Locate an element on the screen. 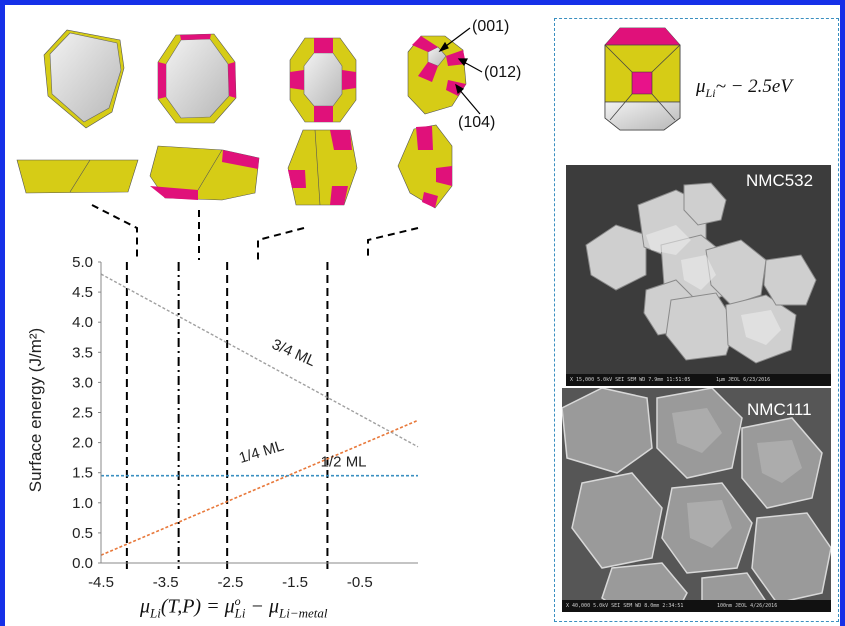  facet-arrows is located at coordinates (460, 71).